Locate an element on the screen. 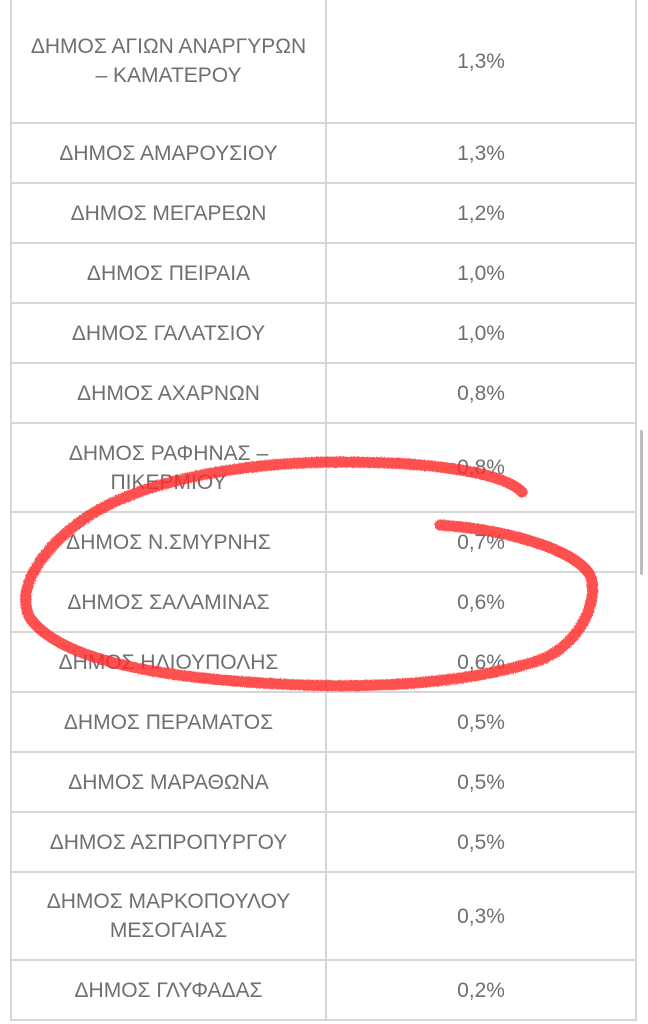 This screenshot has width=648, height=1024. table-row: ΔΗΜΟΣ Ν.ΣΜΥΡΝΗΣ 0,7% is located at coordinates (323, 542).